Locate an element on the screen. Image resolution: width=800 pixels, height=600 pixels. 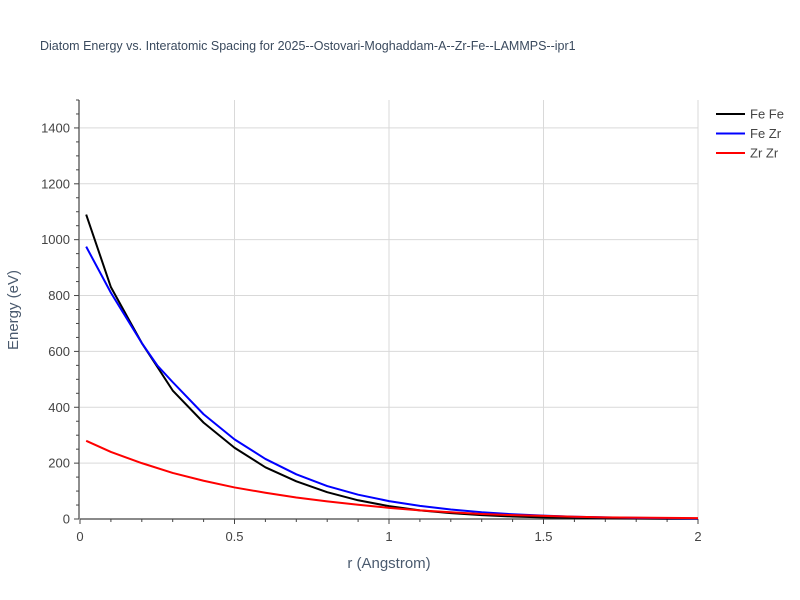
x-tick-label: 0 is located at coordinates (79, 536).